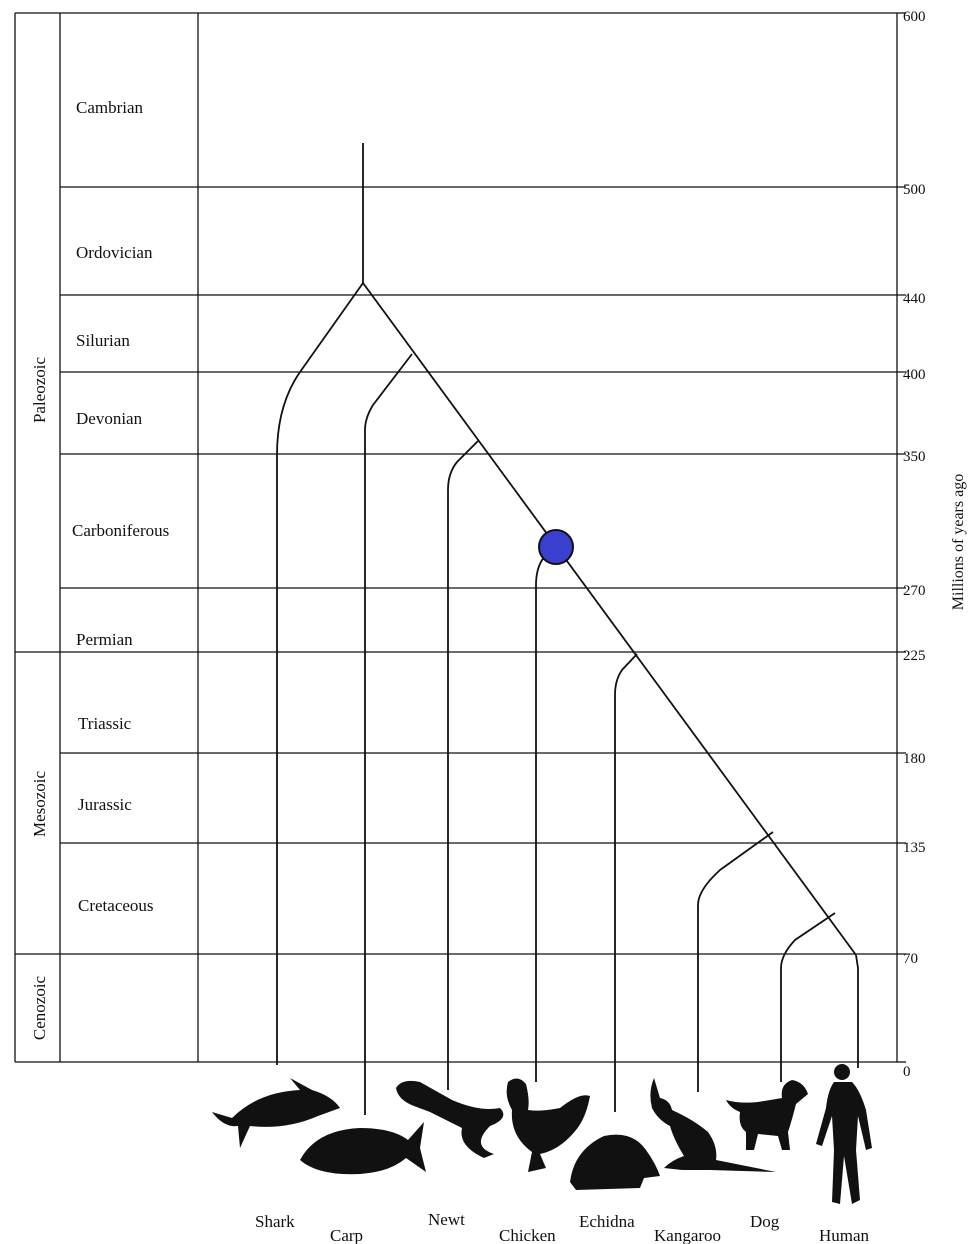  Describe the element at coordinates (767, 1115) in the screenshot. I see `dog-icon` at that location.